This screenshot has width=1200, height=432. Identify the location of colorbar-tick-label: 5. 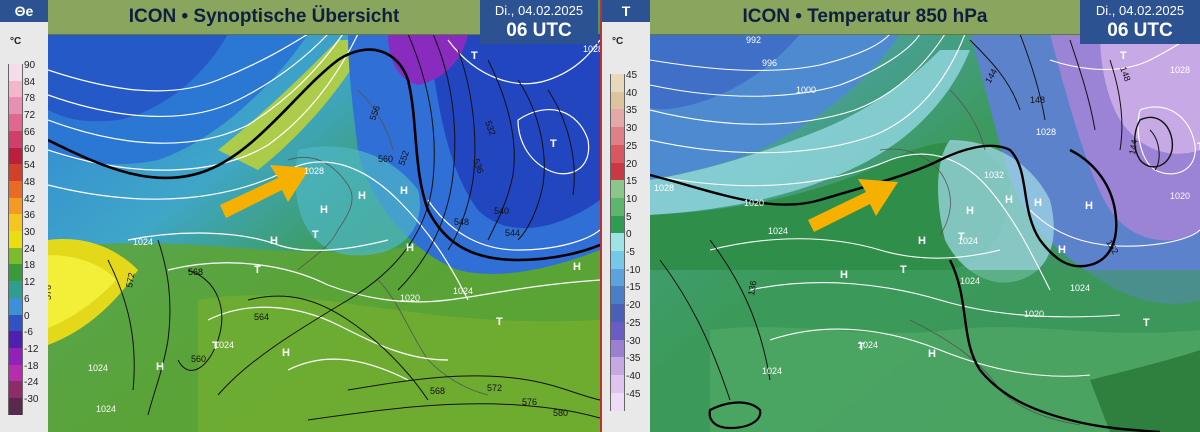
(629, 217).